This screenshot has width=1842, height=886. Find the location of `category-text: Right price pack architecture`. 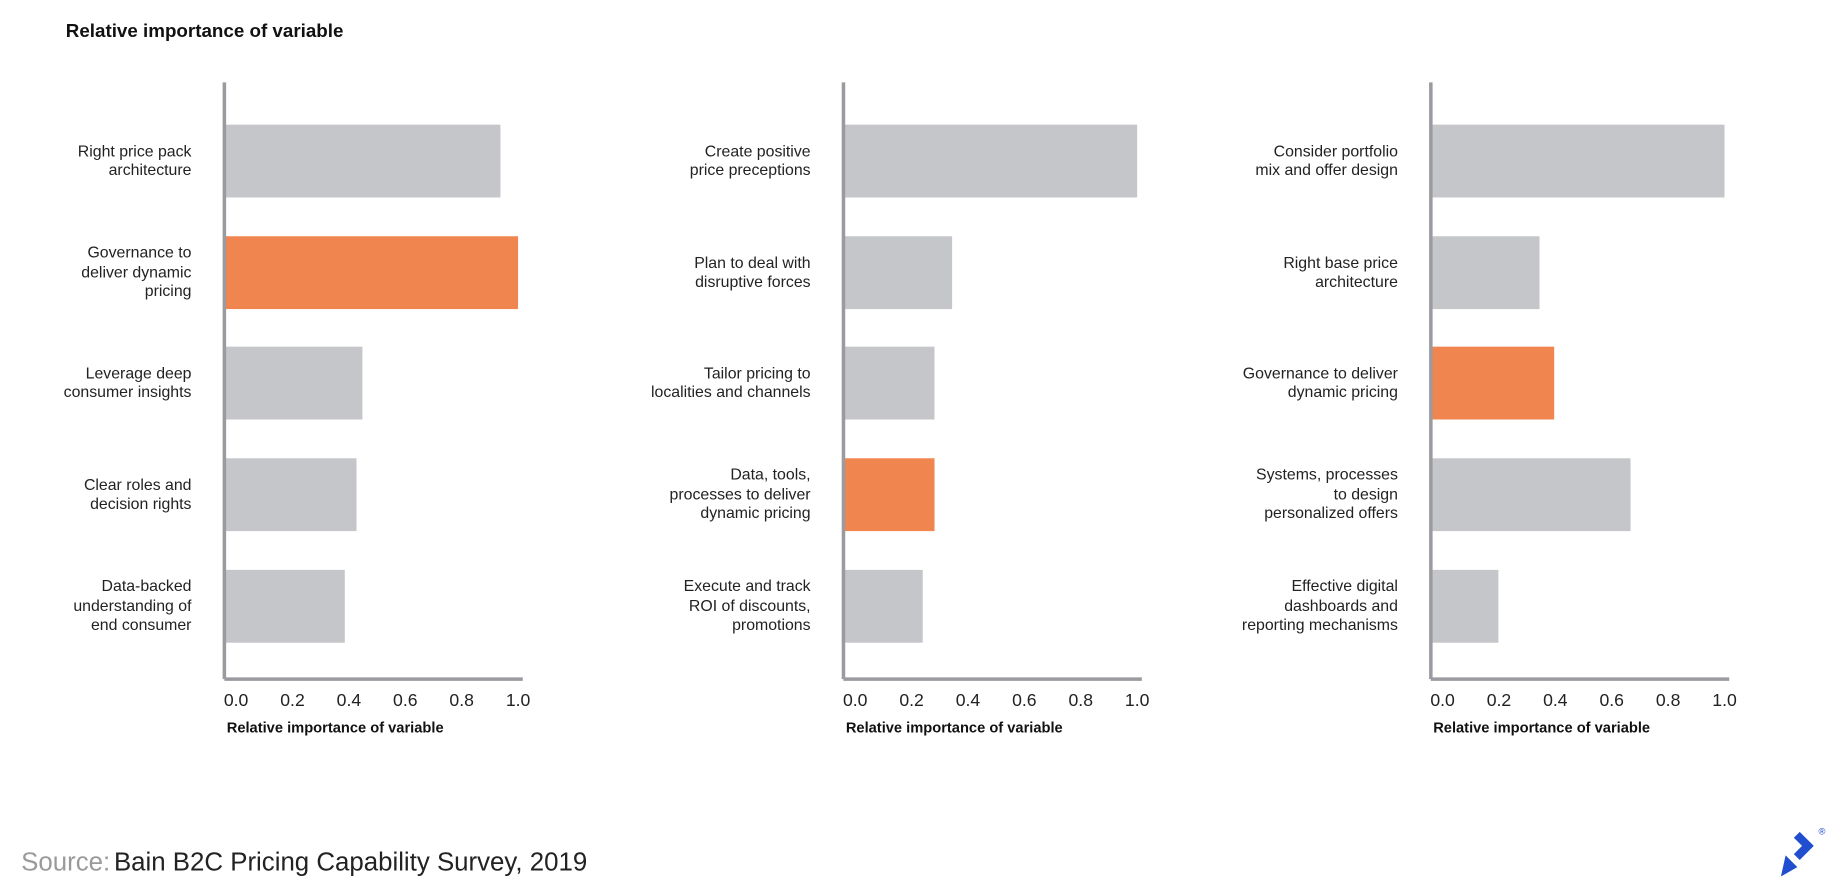

category-text: Right price pack architecture is located at coordinates (134, 160).